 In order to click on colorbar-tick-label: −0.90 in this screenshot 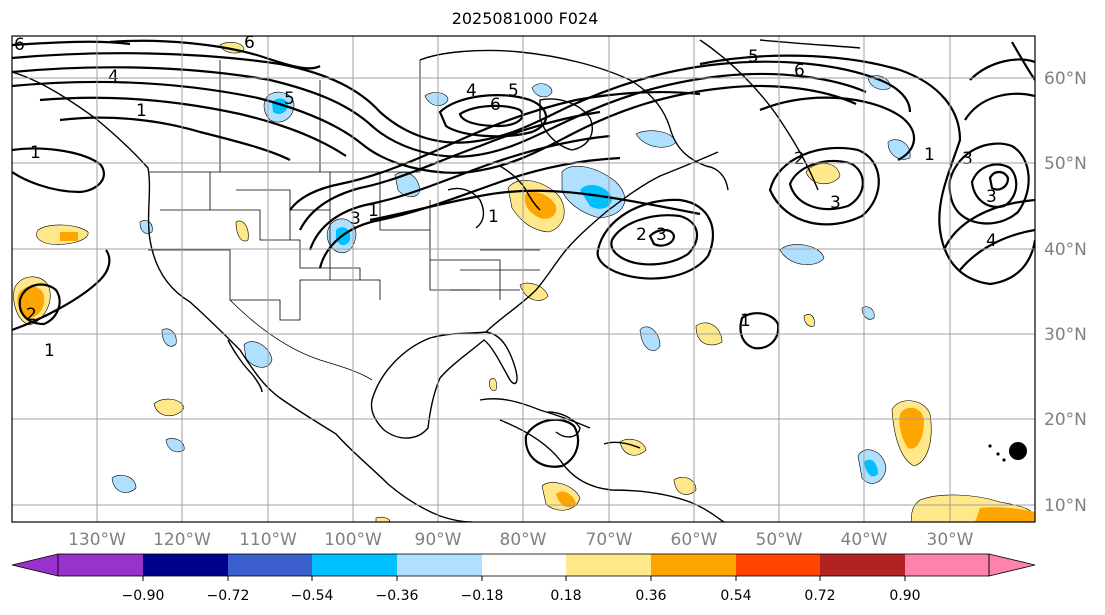, I will do `click(143, 596)`.